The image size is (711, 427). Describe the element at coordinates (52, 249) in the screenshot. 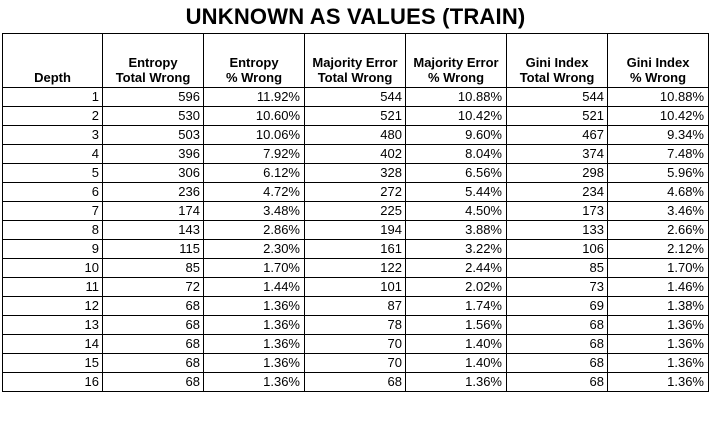

I see `depth-cell: 9` at that location.